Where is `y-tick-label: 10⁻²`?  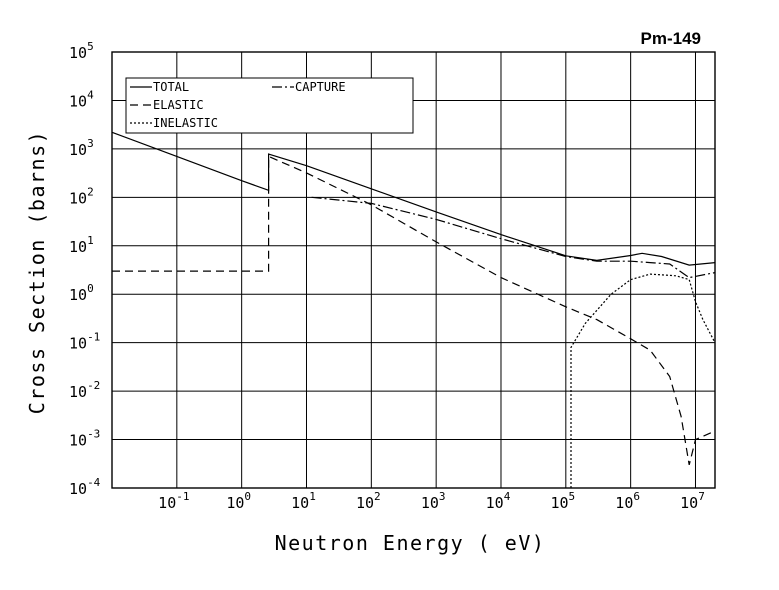 y-tick-label: 10⁻² is located at coordinates (84, 390).